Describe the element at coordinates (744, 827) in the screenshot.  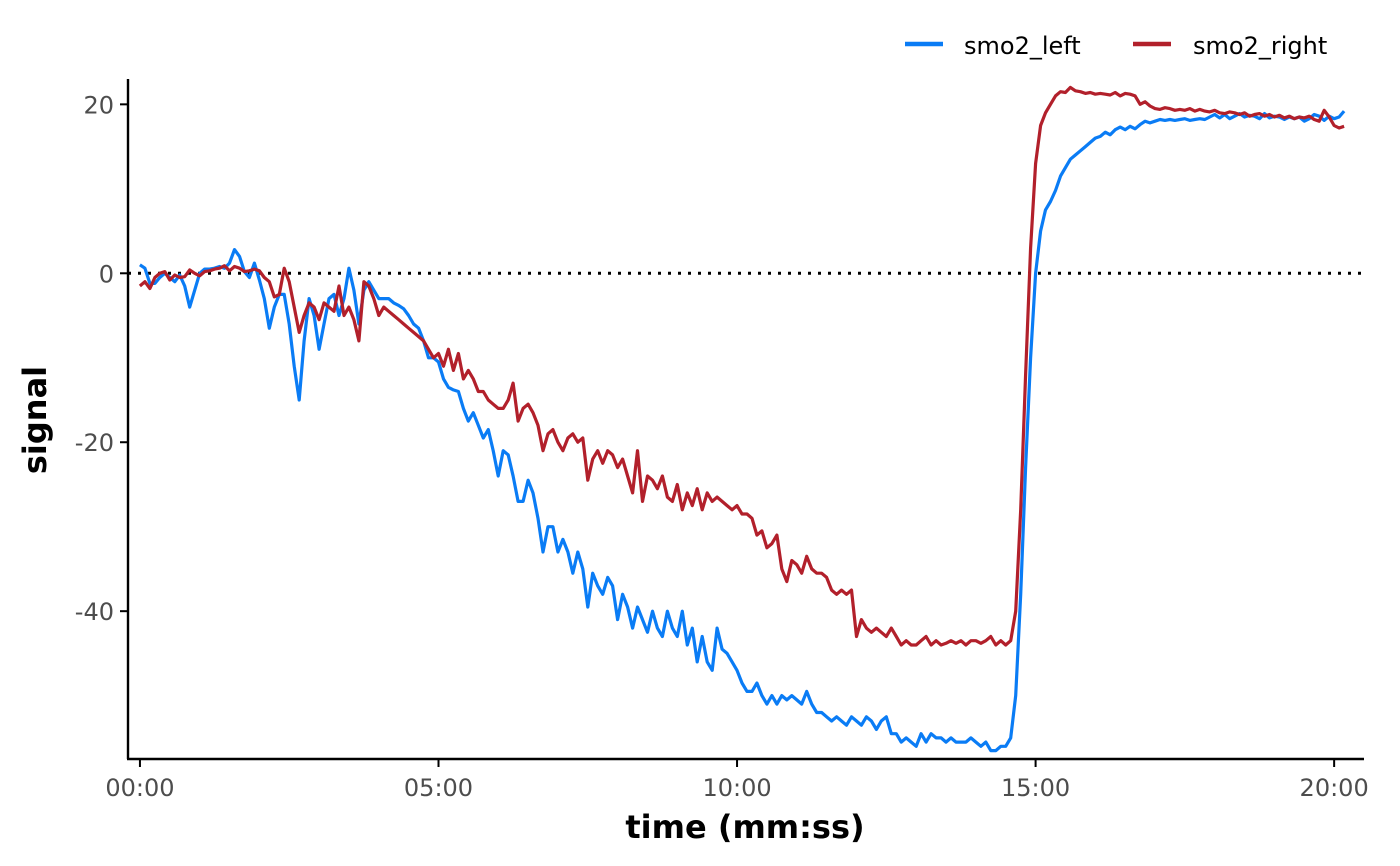
I see `x-axis-title: time (mm:ss)` at that location.